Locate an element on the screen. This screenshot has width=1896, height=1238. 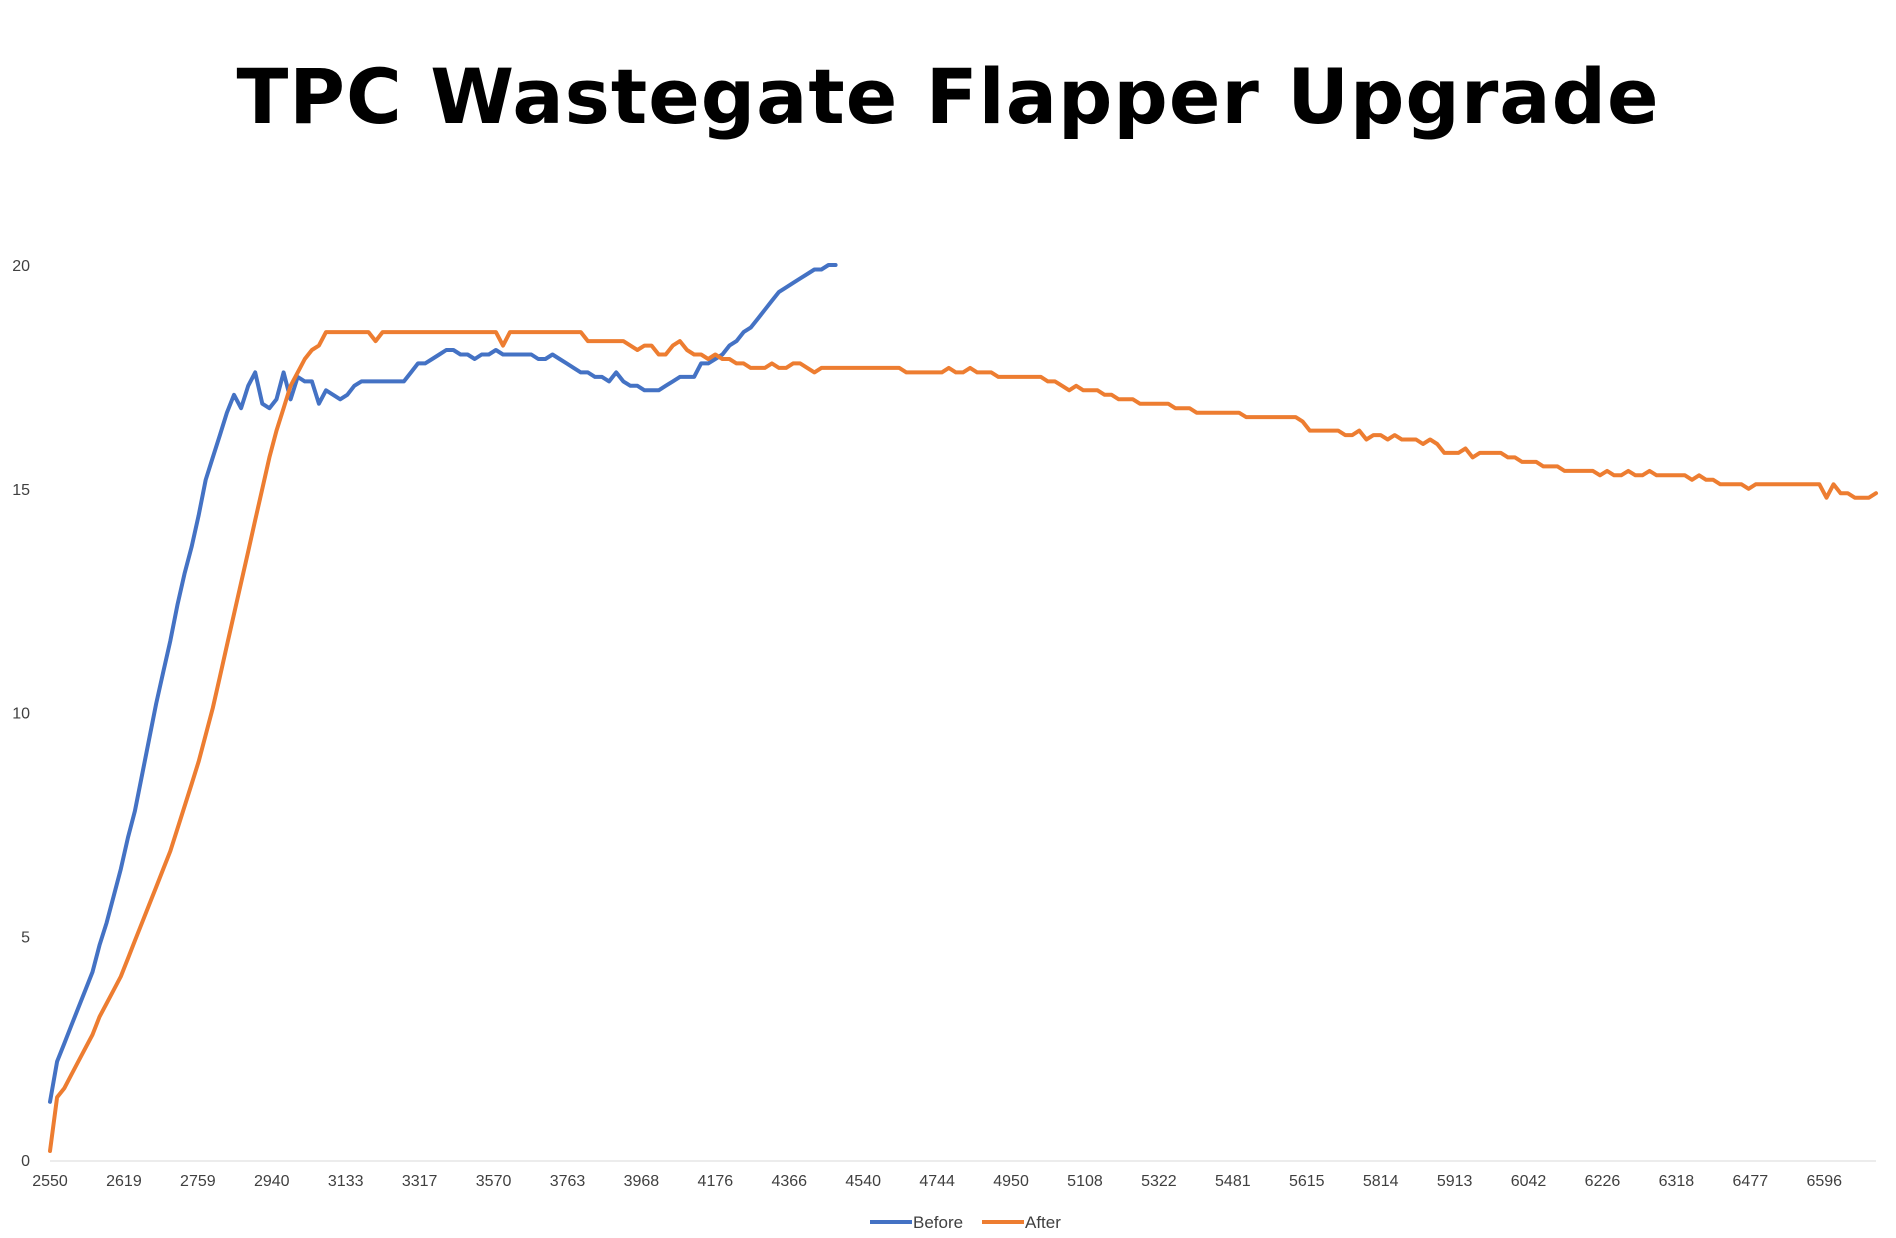
y-tick-label: 10 is located at coordinates (21, 714).